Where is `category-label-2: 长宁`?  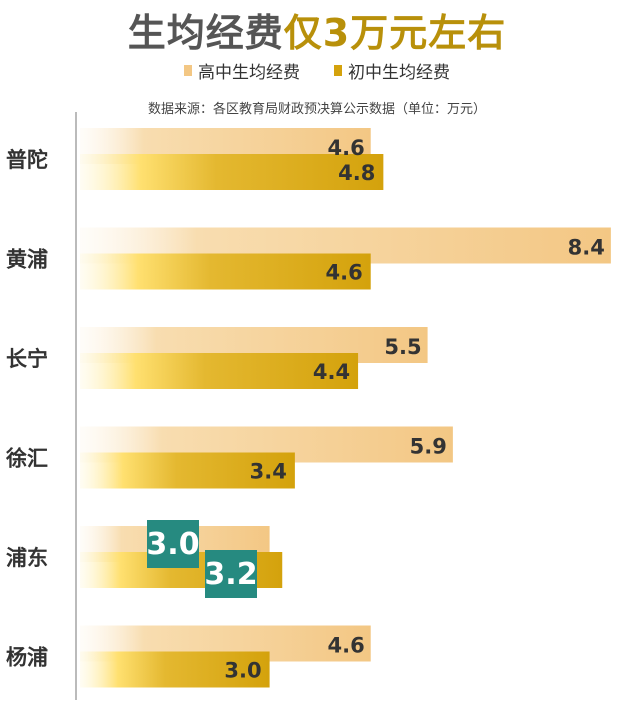 category-label-2: 长宁 is located at coordinates (27, 359).